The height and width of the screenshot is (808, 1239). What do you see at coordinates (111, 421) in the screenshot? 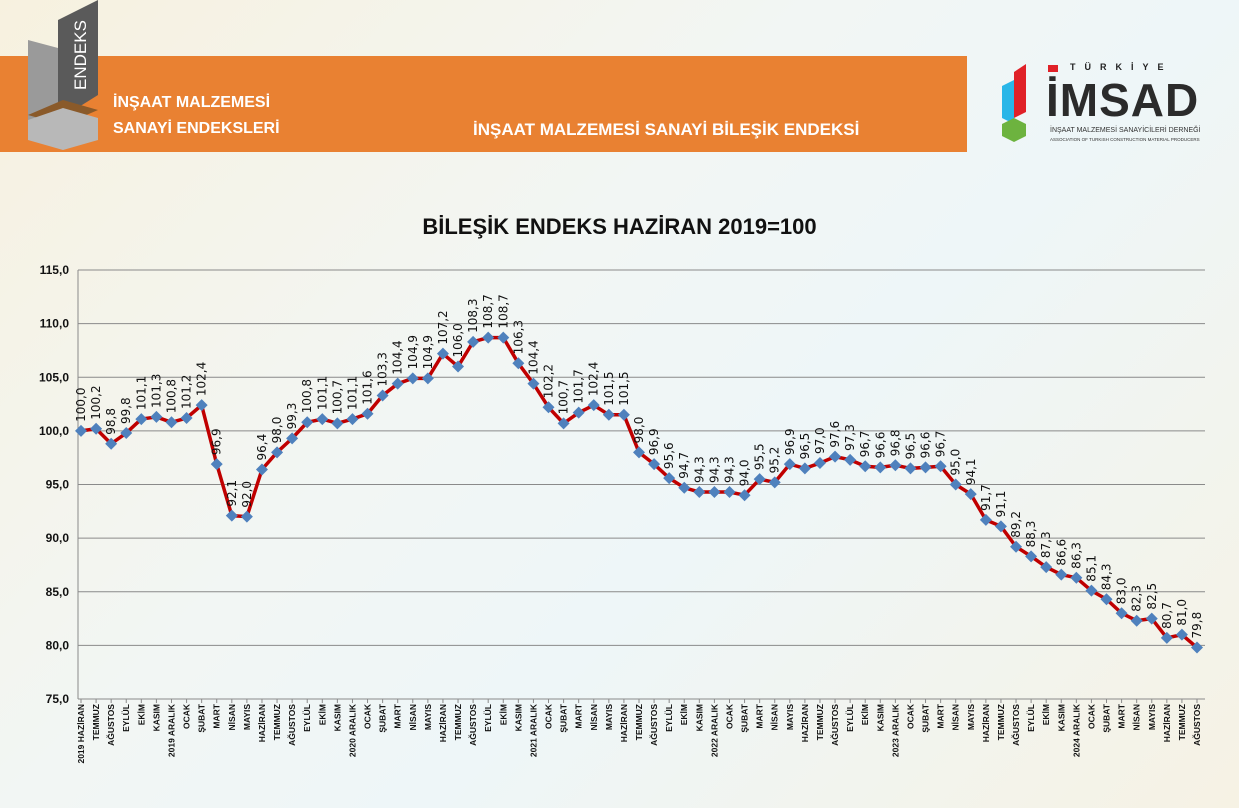
I see `data-label: 98,8` at bounding box center [111, 421].